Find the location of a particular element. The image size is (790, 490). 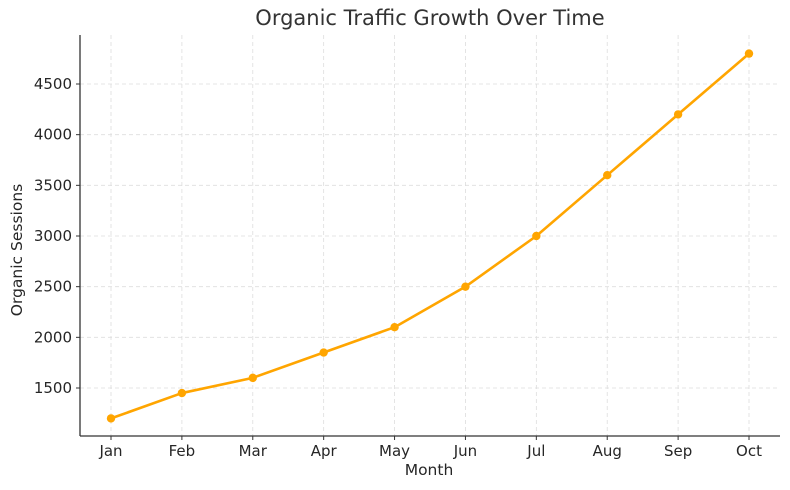

chart-title: Organic Traffic Growth Over Time is located at coordinates (430, 18).